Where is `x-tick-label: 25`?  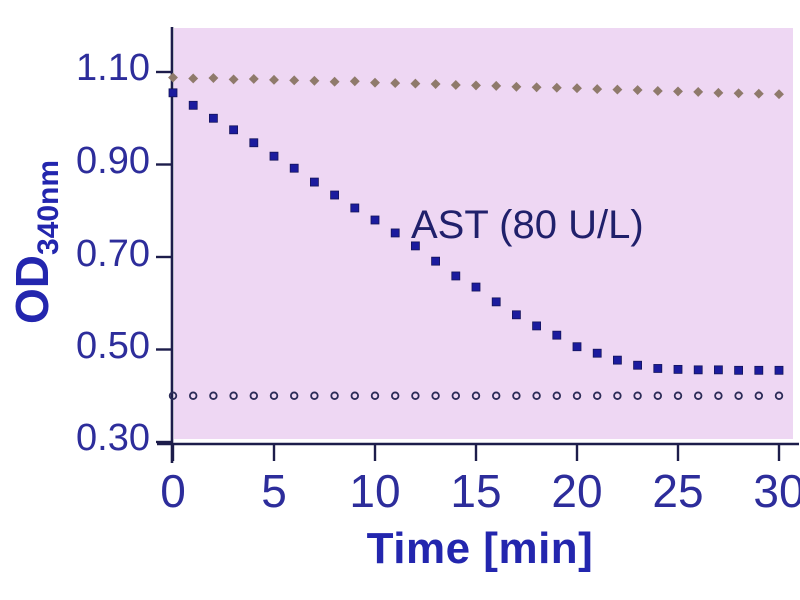 x-tick-label: 25 is located at coordinates (678, 491).